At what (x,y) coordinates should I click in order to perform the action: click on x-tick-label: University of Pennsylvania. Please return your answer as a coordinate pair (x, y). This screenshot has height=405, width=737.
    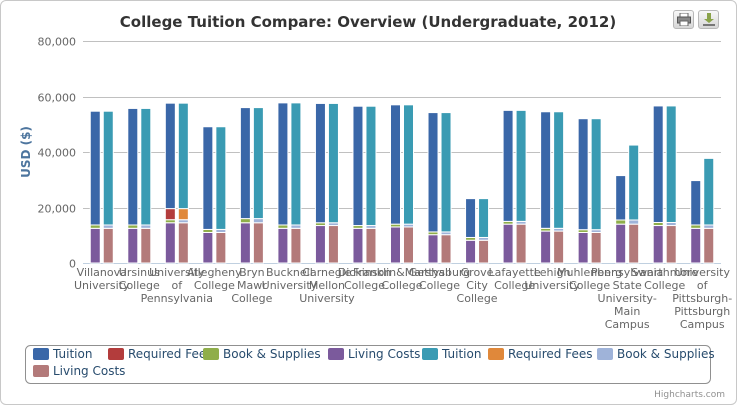
    Looking at the image, I should click on (177, 285).